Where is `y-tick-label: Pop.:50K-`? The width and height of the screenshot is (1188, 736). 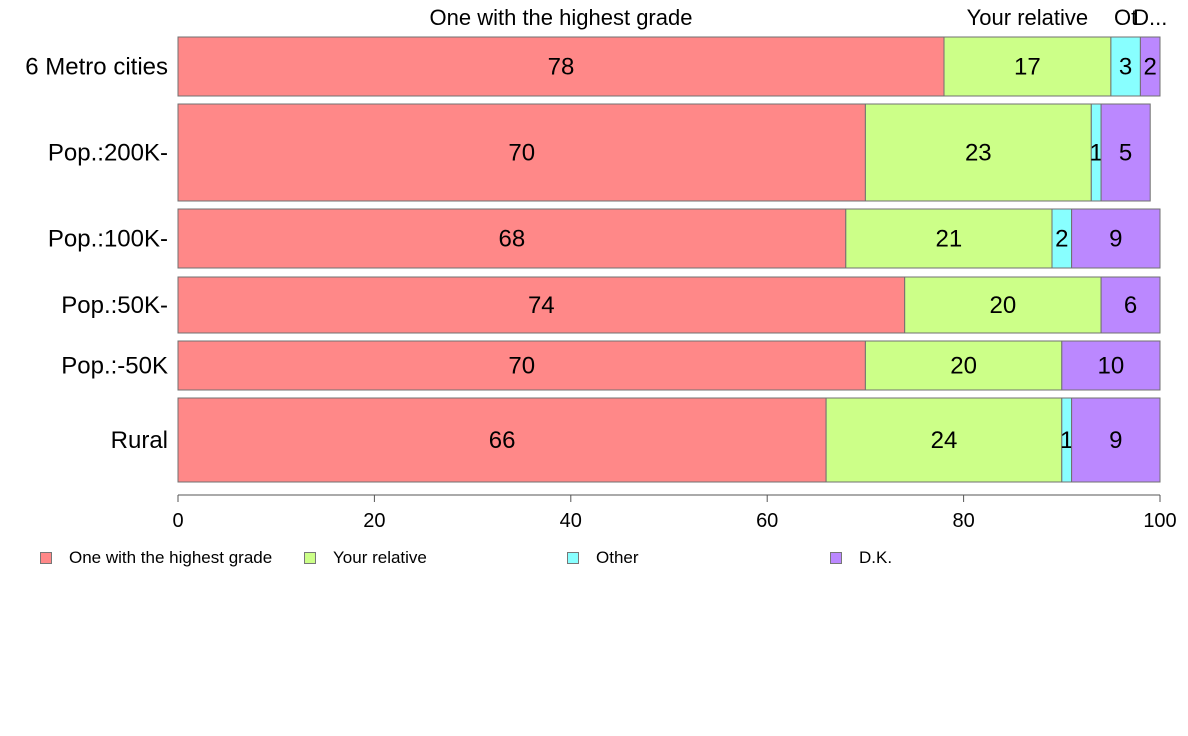
y-tick-label: Pop.:50K- is located at coordinates (114, 305).